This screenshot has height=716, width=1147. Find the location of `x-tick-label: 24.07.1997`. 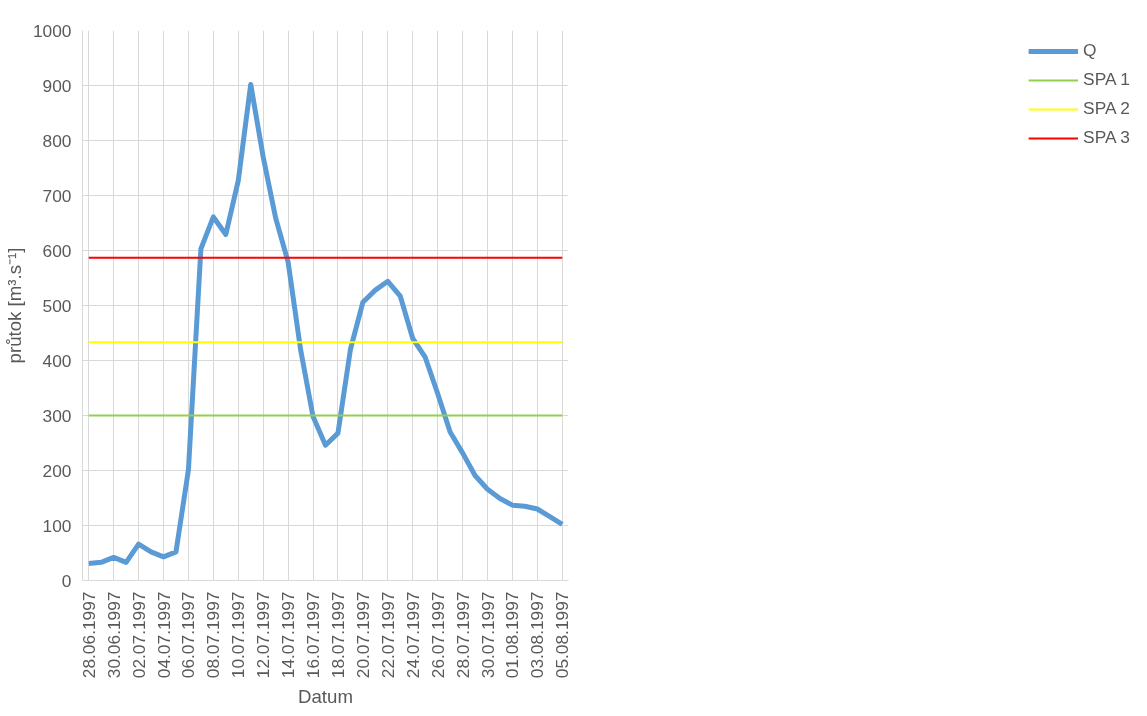

x-tick-label: 24.07.1997 is located at coordinates (412, 635).